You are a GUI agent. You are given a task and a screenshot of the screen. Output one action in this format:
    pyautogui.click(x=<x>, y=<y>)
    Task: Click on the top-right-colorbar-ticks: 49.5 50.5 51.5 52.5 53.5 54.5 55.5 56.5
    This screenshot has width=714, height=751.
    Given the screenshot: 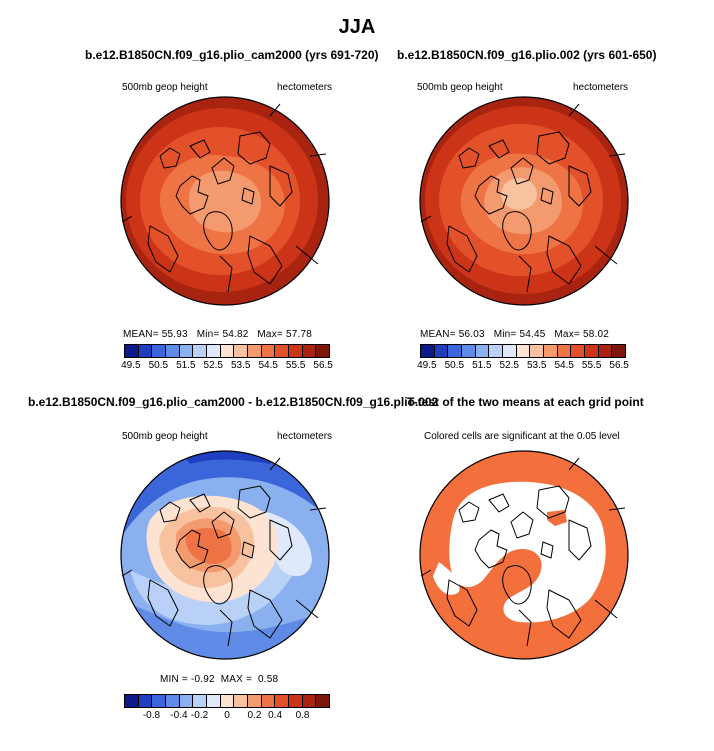 What is the action you would take?
    pyautogui.click(x=523, y=366)
    